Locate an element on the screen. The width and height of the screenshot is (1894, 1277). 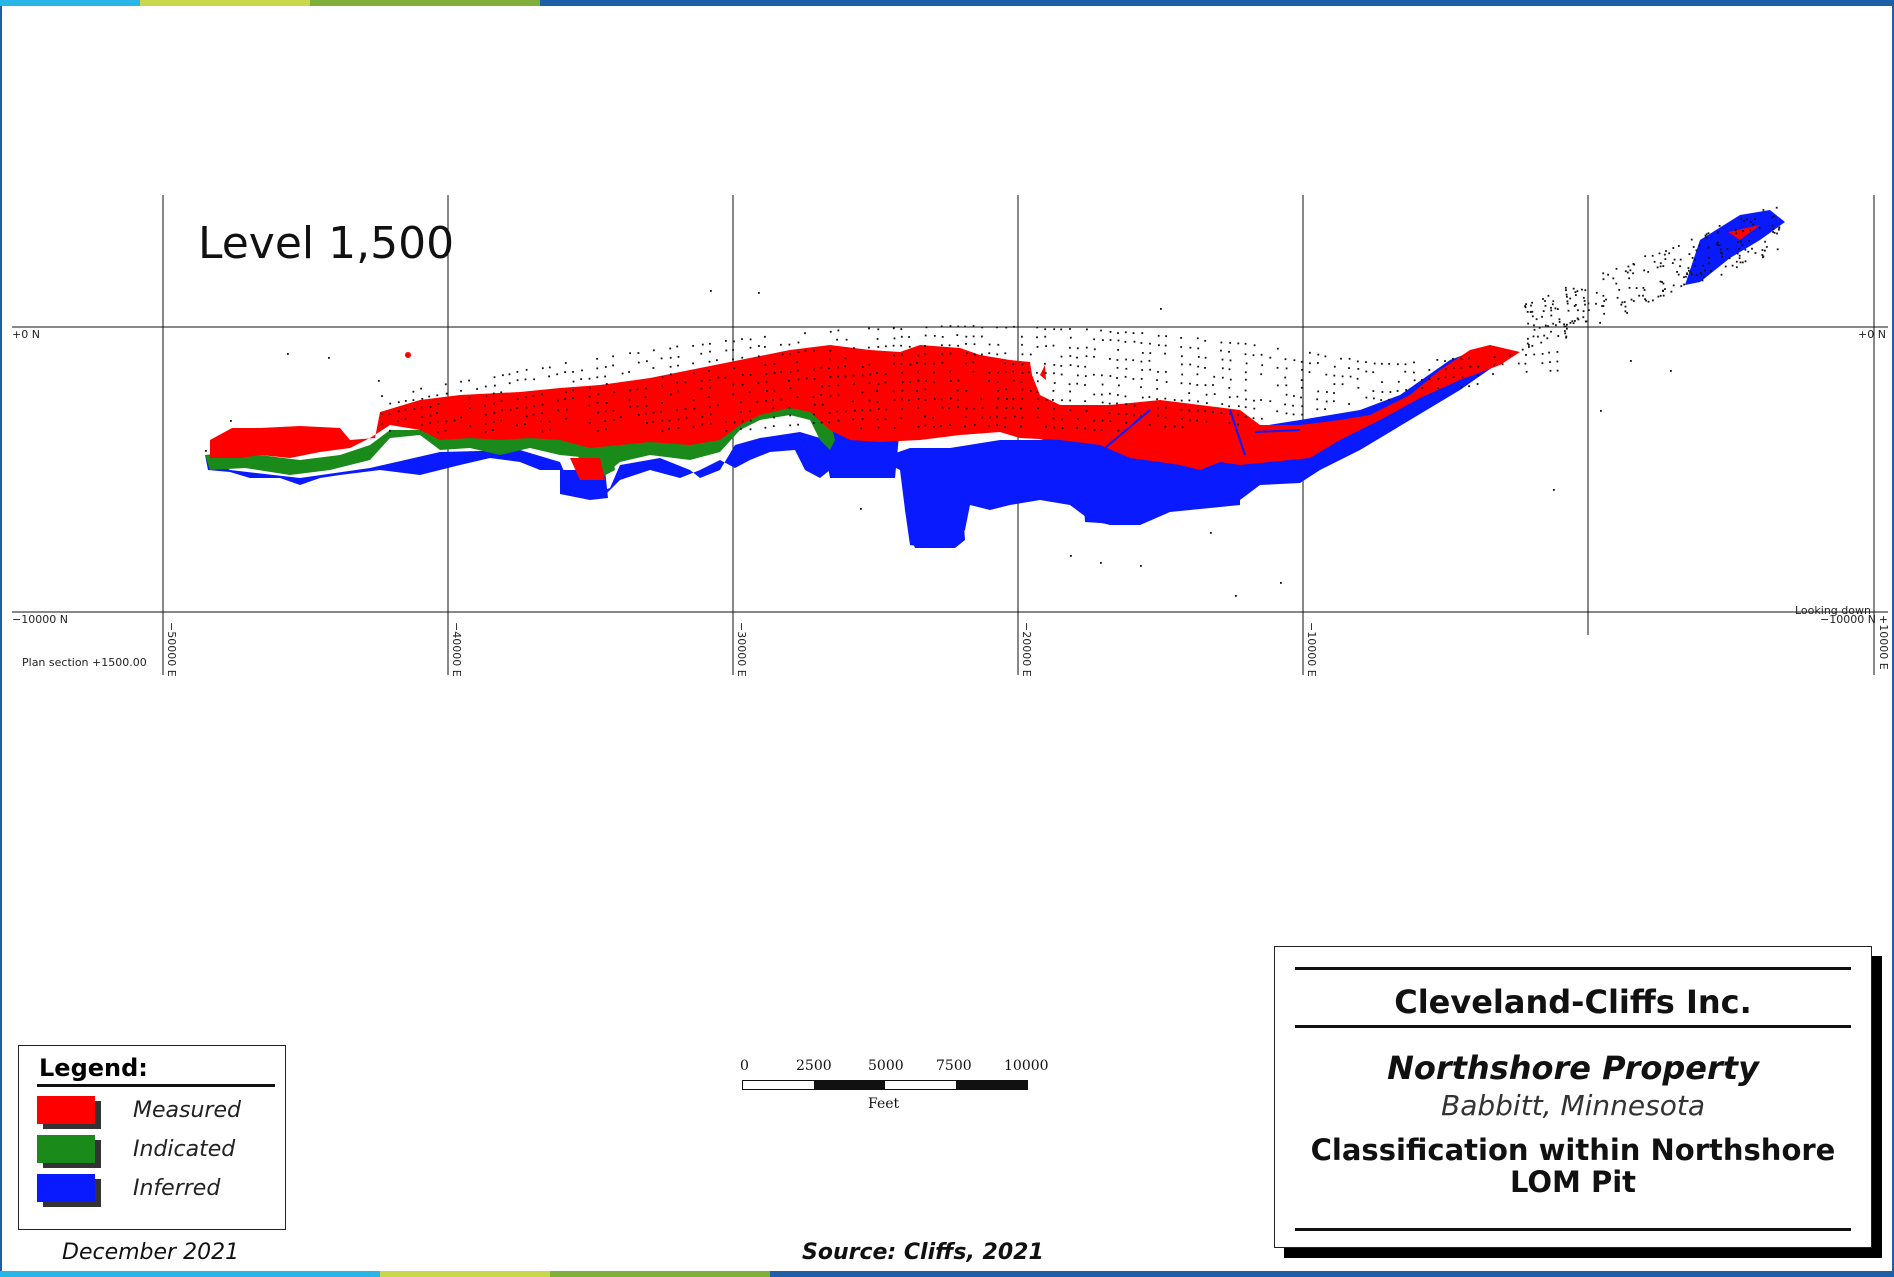
east-label-3: −30000 E is located at coordinates (741, 649).